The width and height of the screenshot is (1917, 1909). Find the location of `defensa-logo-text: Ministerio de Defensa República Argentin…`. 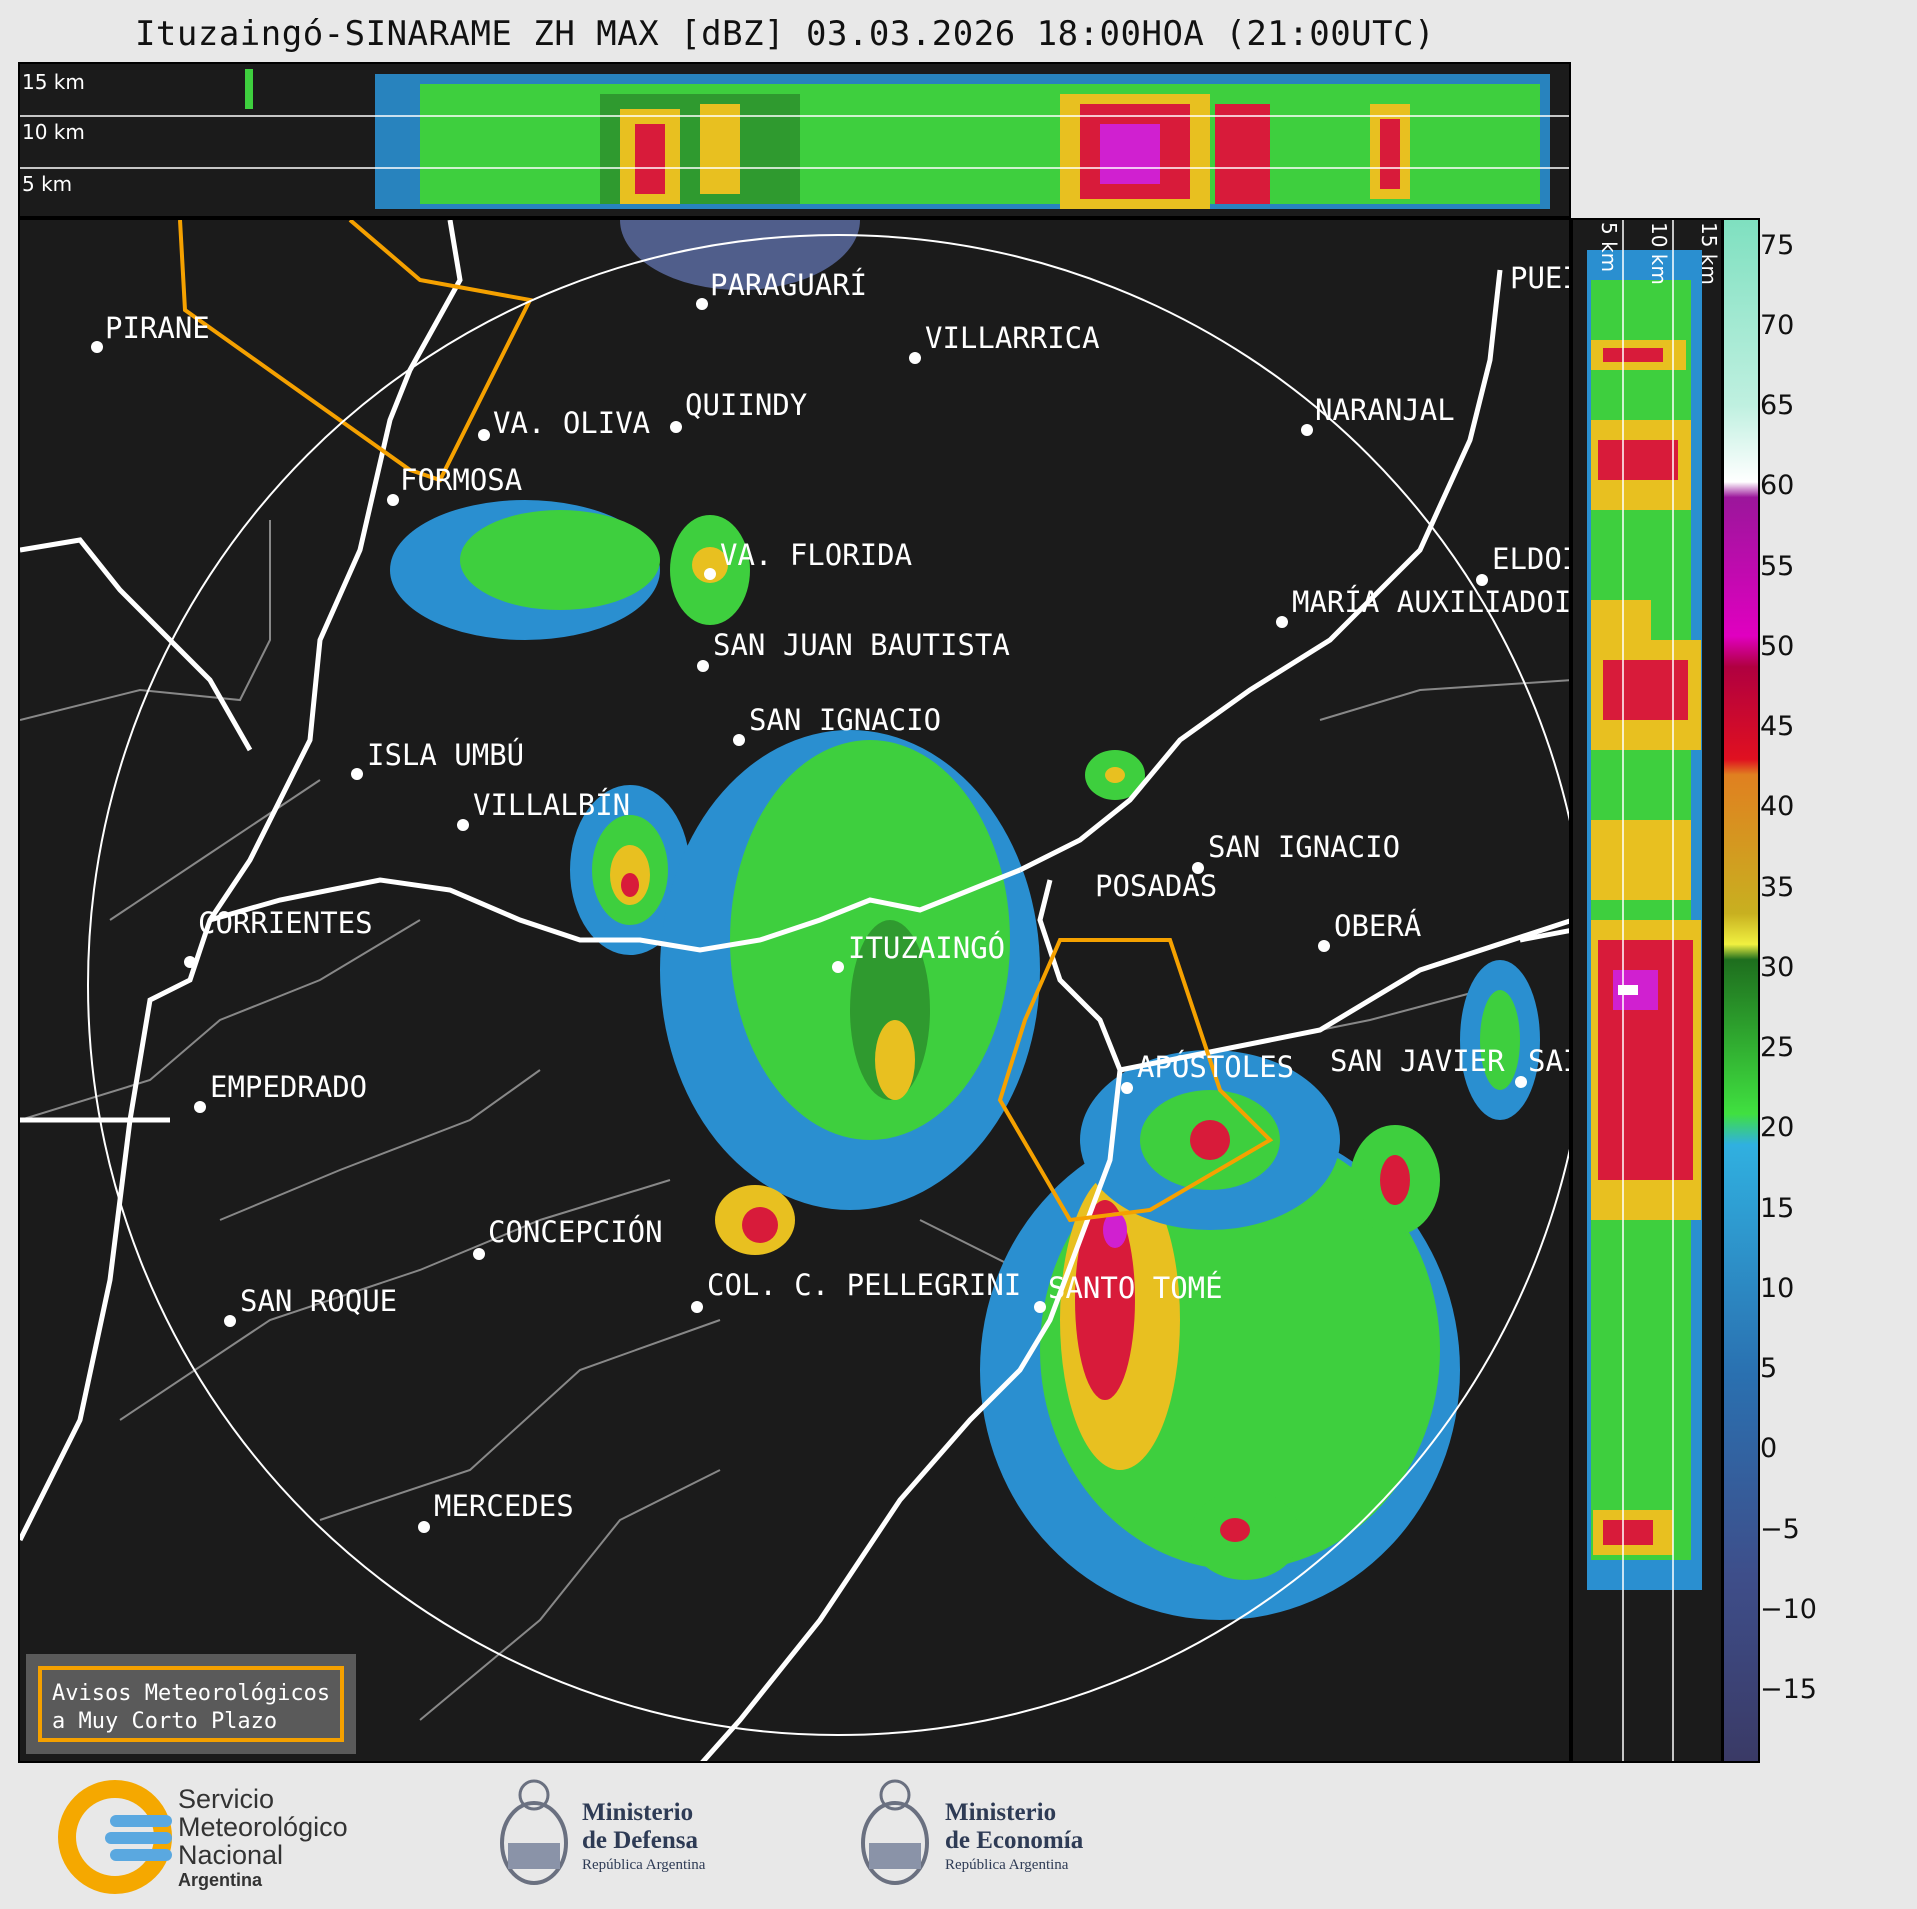

defensa-logo-text: Ministerio de Defensa República Argentin… is located at coordinates (643, 1837).